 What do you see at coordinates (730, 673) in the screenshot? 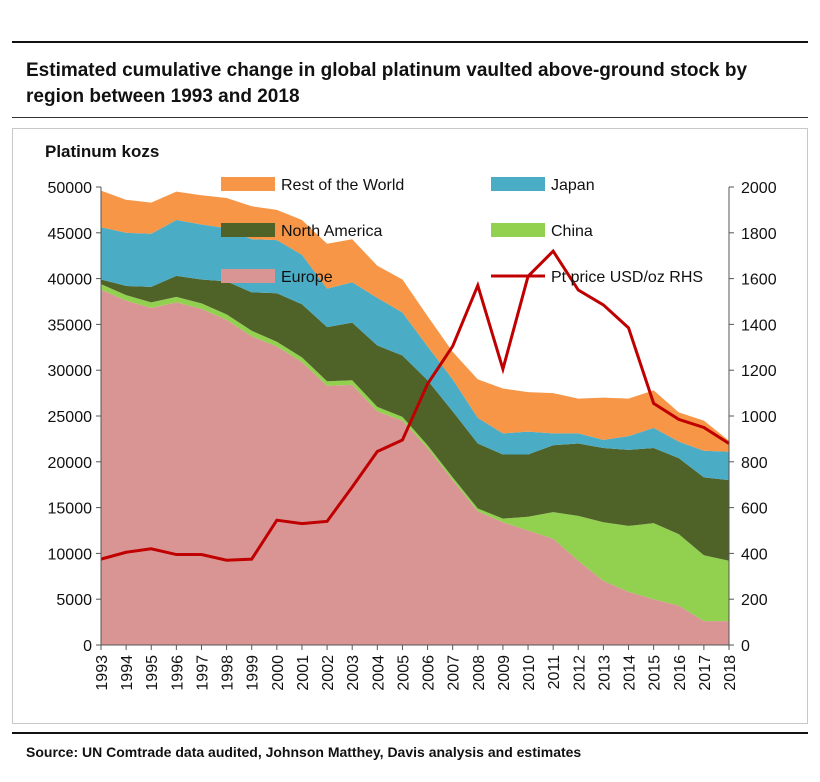
I see `x-tick-label: 2018` at bounding box center [730, 673].